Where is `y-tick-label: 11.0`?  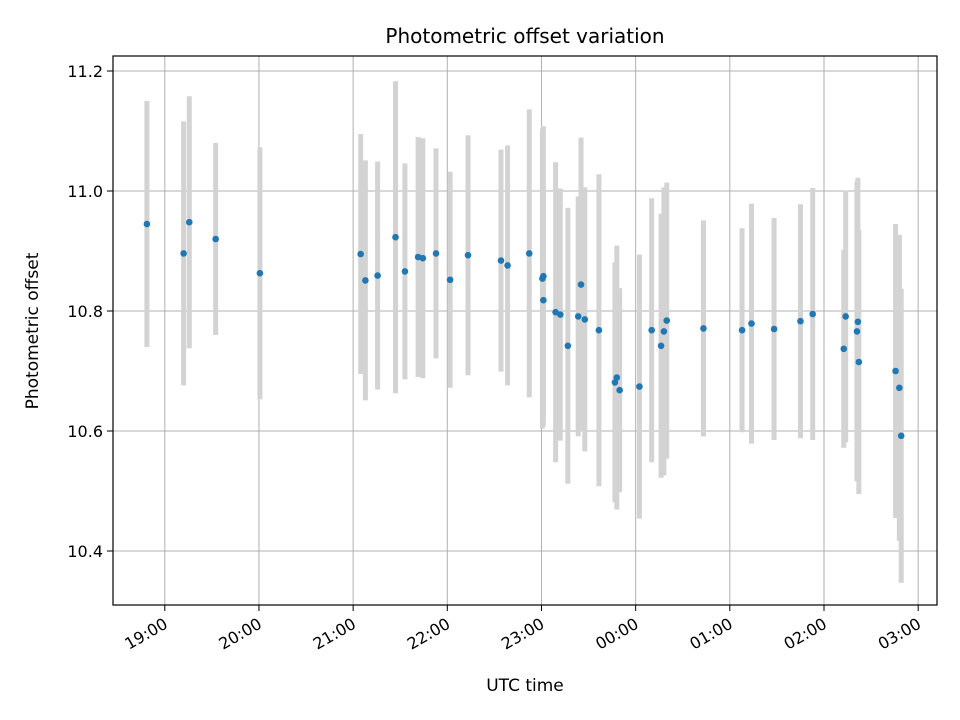 y-tick-label: 11.0 is located at coordinates (85, 191).